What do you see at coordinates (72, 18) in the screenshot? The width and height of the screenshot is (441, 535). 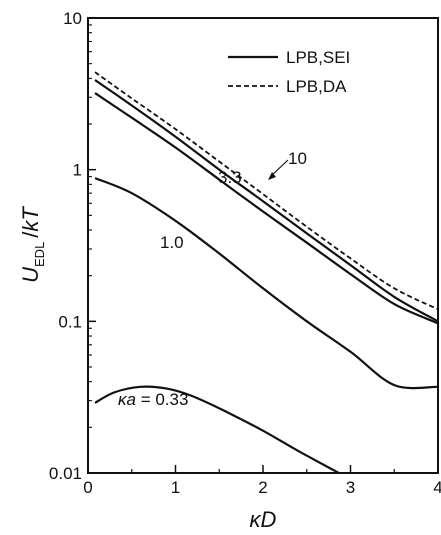 I see `y-tick-label: 10` at bounding box center [72, 18].